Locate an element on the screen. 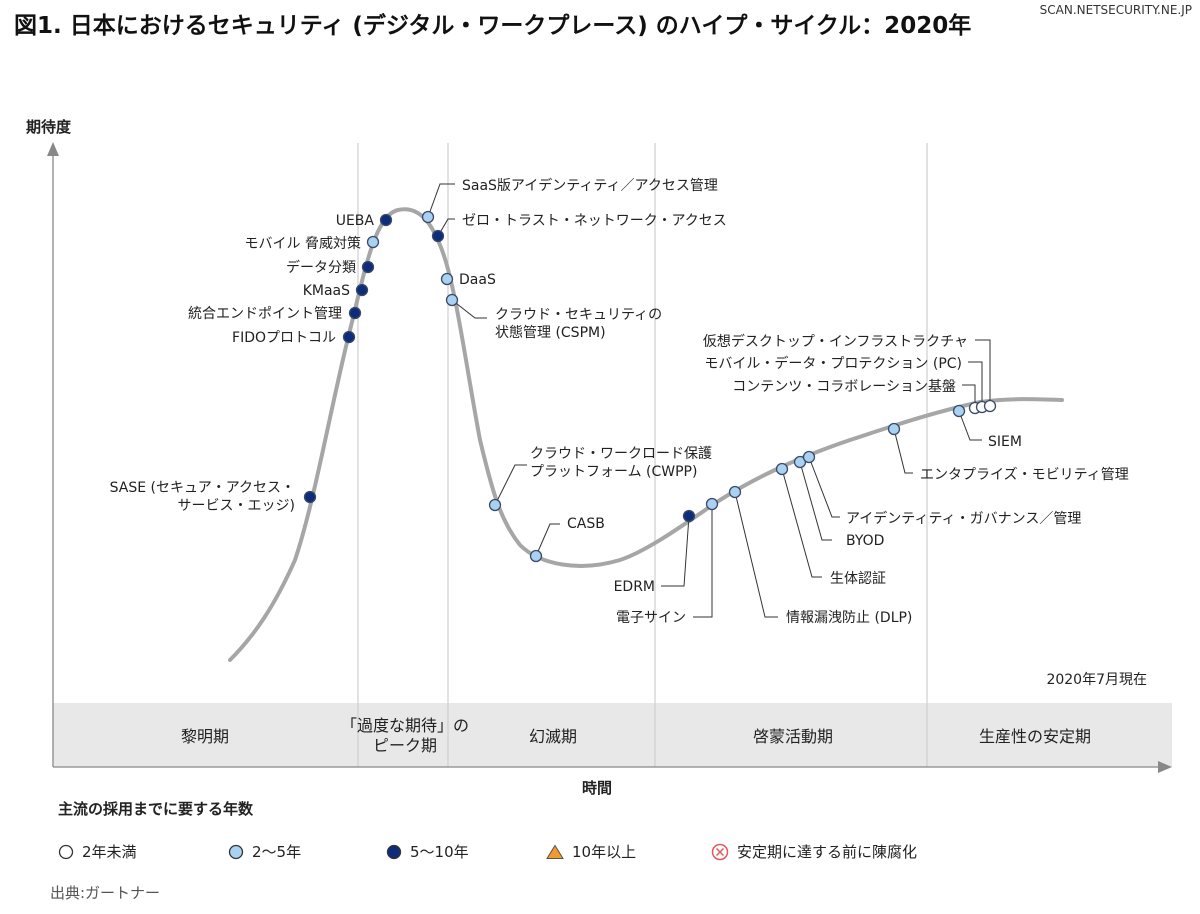  as-of-note: 2020年7月現在 is located at coordinates (1096, 680).